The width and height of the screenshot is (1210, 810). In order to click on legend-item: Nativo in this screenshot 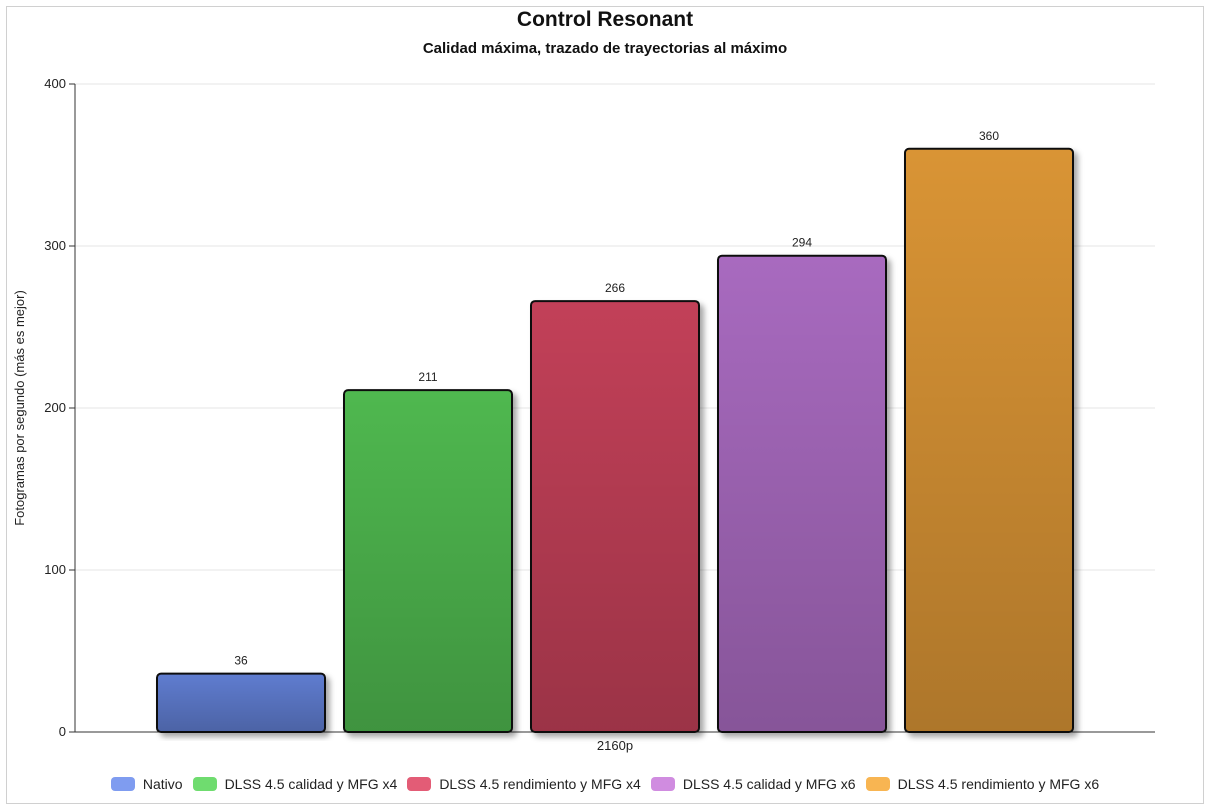, I will do `click(146, 784)`.